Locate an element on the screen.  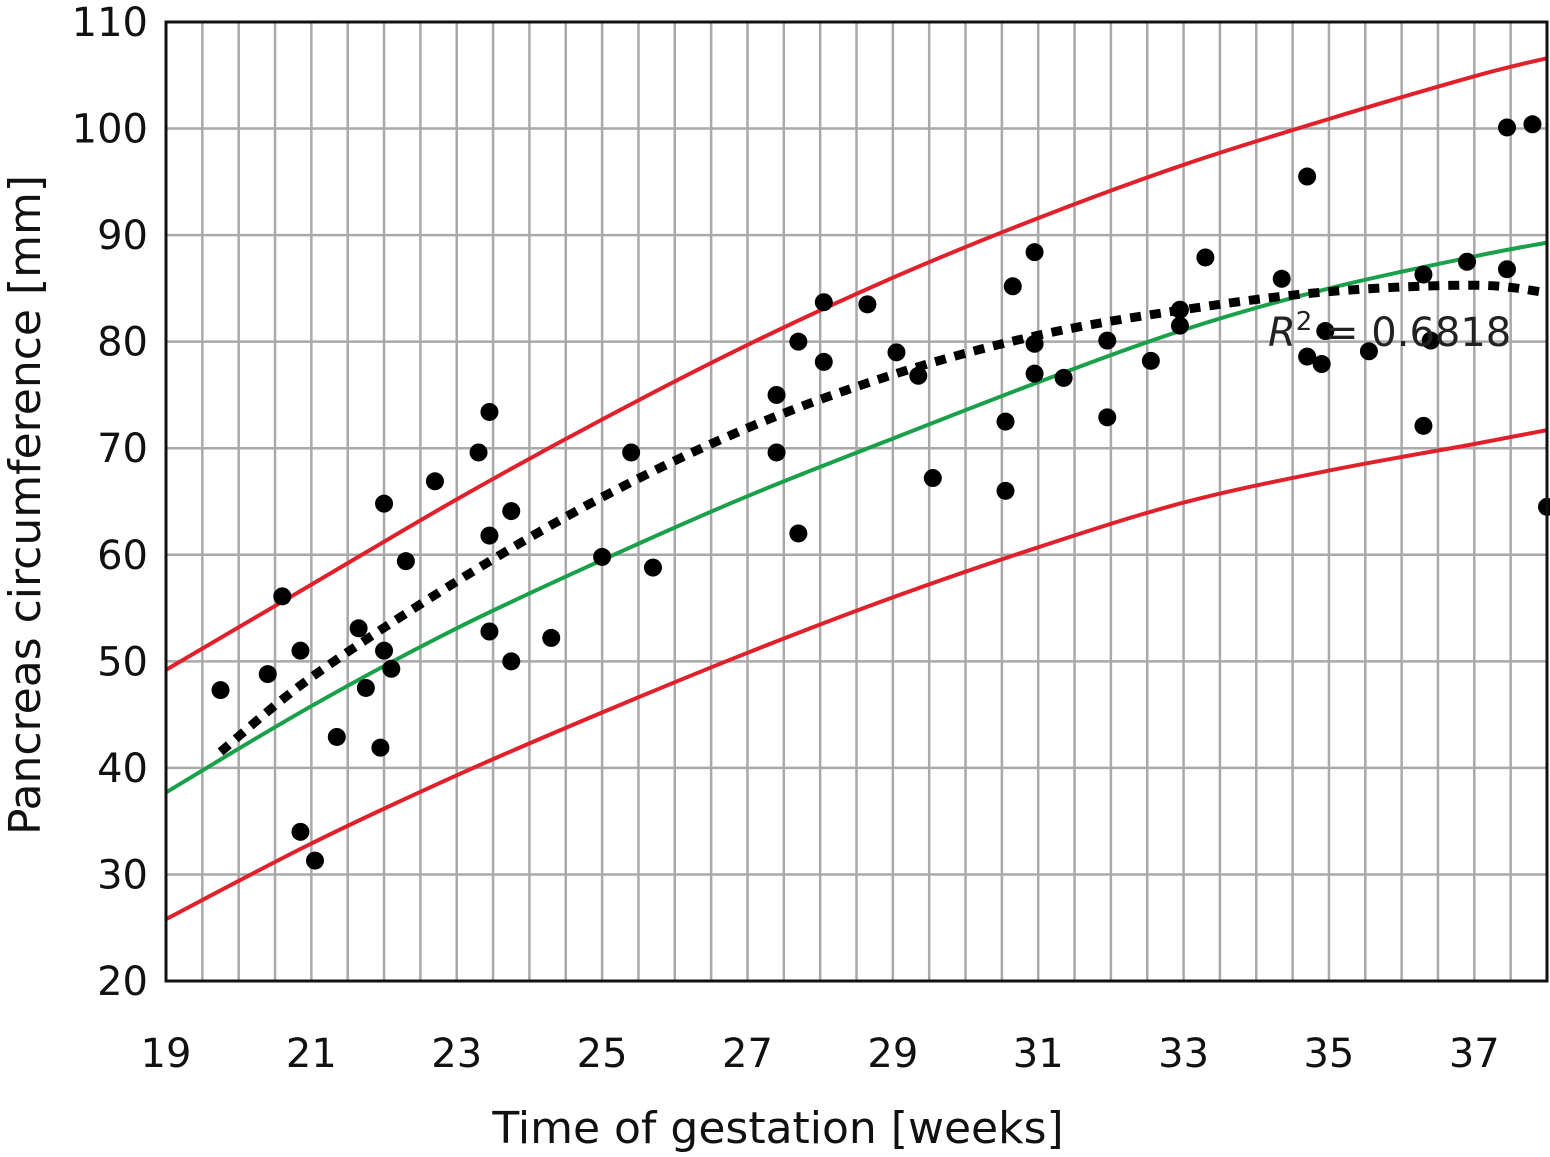
y-tick-label: 20 is located at coordinates (122, 982).